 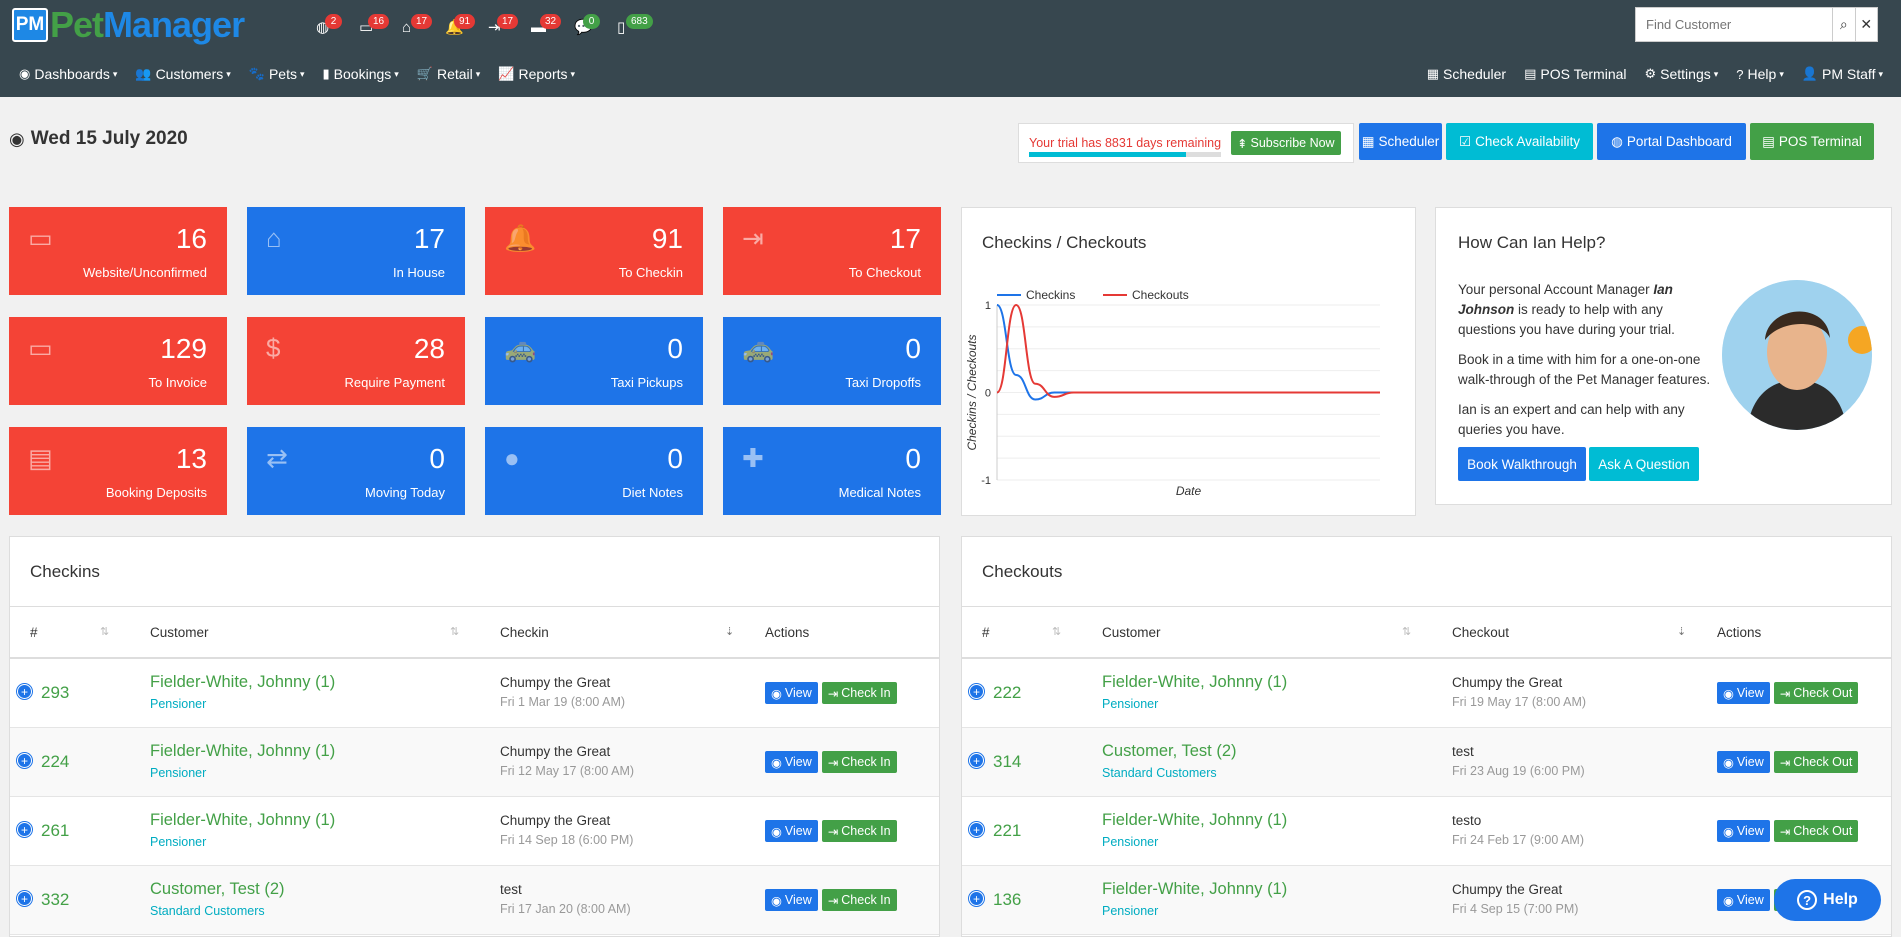 I want to click on check-availability-button: ☑ Check Availability, so click(x=1519, y=141).